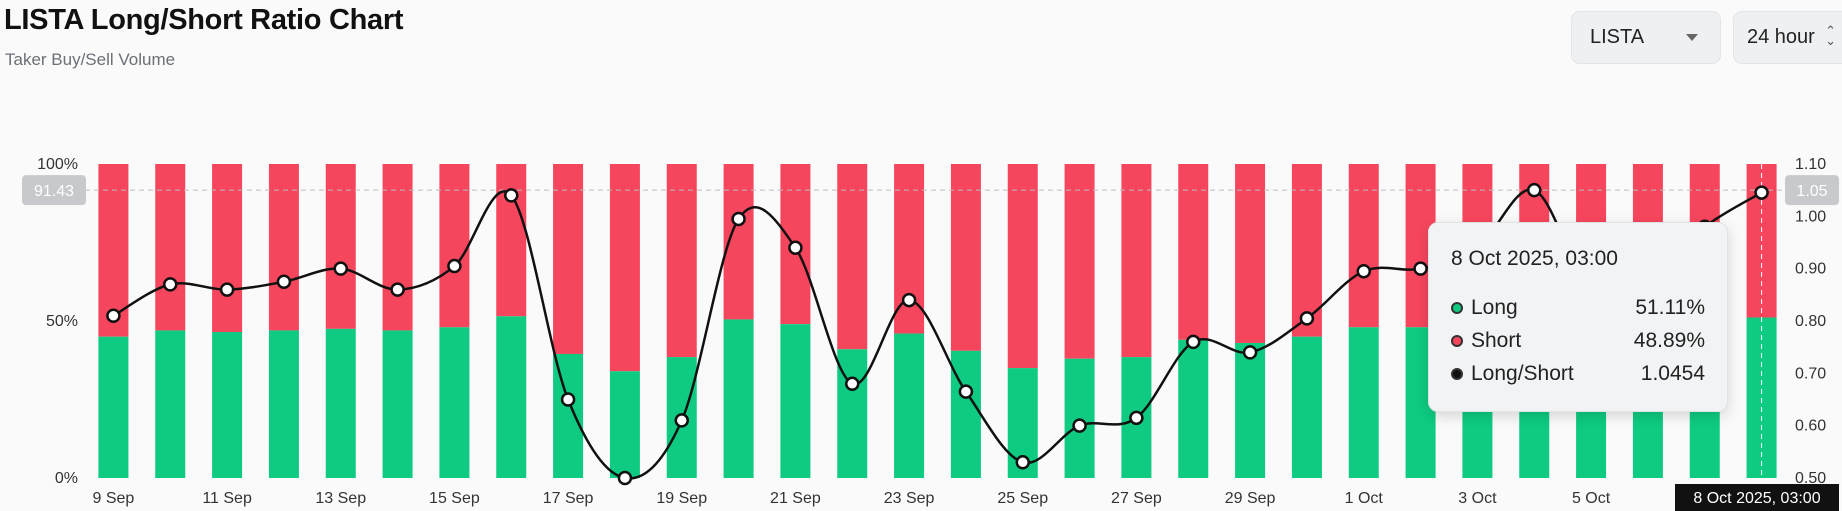 This screenshot has height=511, width=1842. Describe the element at coordinates (1692, 37) in the screenshot. I see `chevron-down-icon` at that location.